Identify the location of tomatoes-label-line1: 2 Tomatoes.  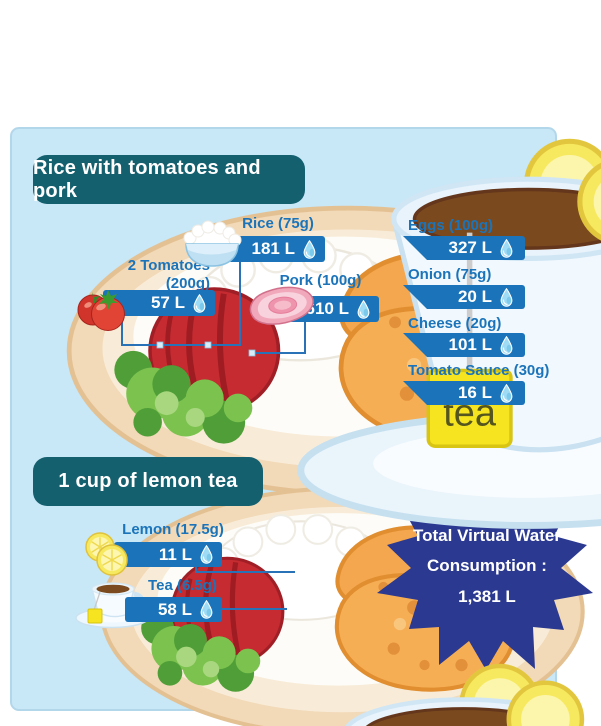
(168, 265).